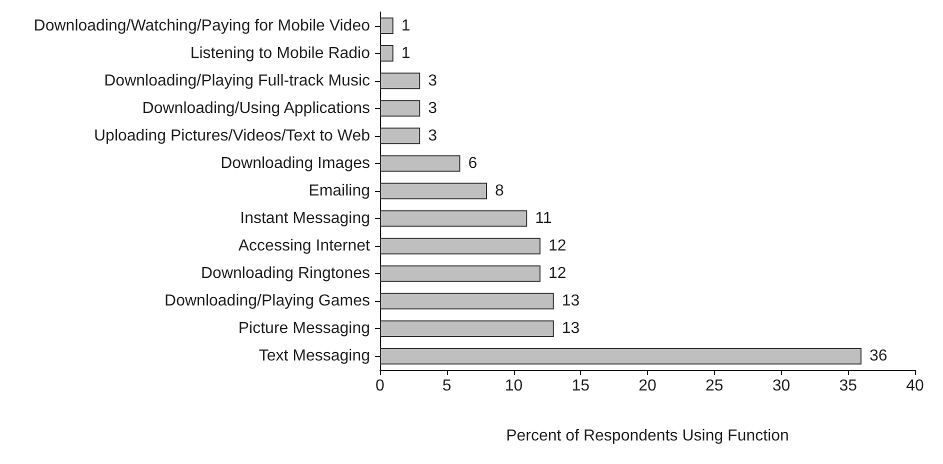 The image size is (943, 464). Describe the element at coordinates (447, 386) in the screenshot. I see `x-tick-label: 5` at that location.